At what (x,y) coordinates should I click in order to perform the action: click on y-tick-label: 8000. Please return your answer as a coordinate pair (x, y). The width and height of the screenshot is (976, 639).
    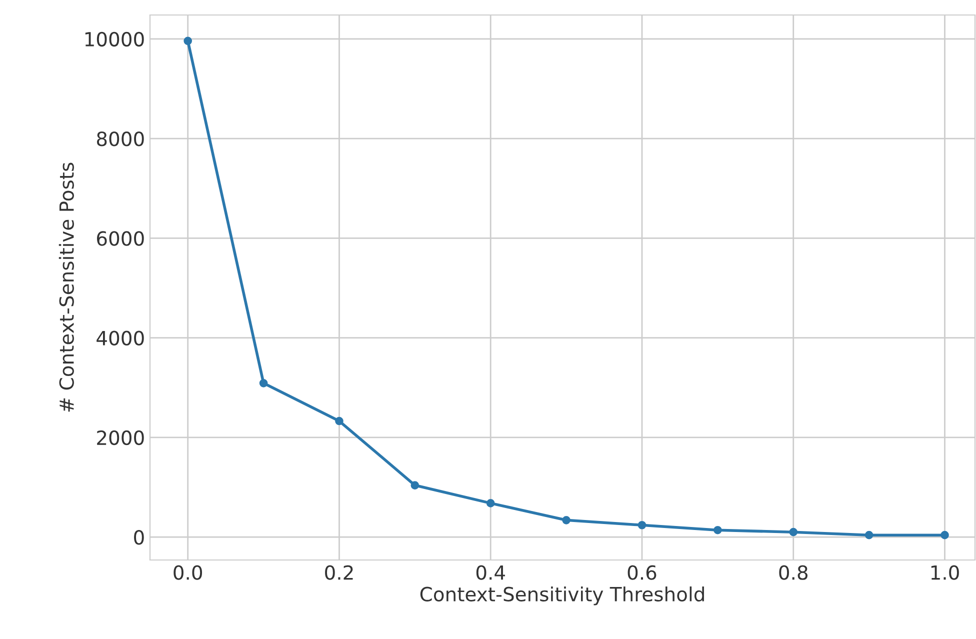
    Looking at the image, I should click on (120, 139).